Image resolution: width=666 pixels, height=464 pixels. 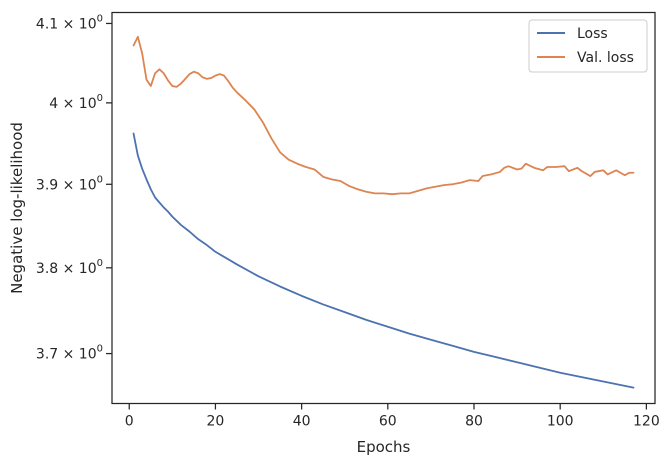 I want to click on x-tick-label: 120, so click(x=646, y=422).